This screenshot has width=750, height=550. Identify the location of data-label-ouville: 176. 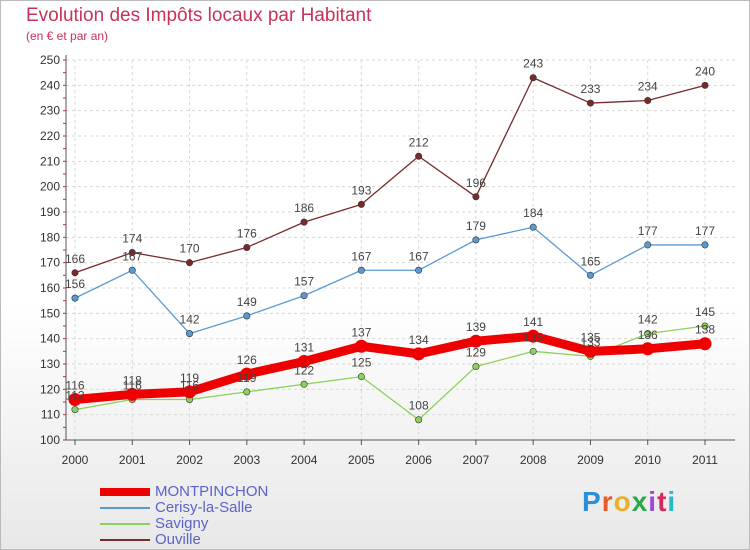
(247, 233).